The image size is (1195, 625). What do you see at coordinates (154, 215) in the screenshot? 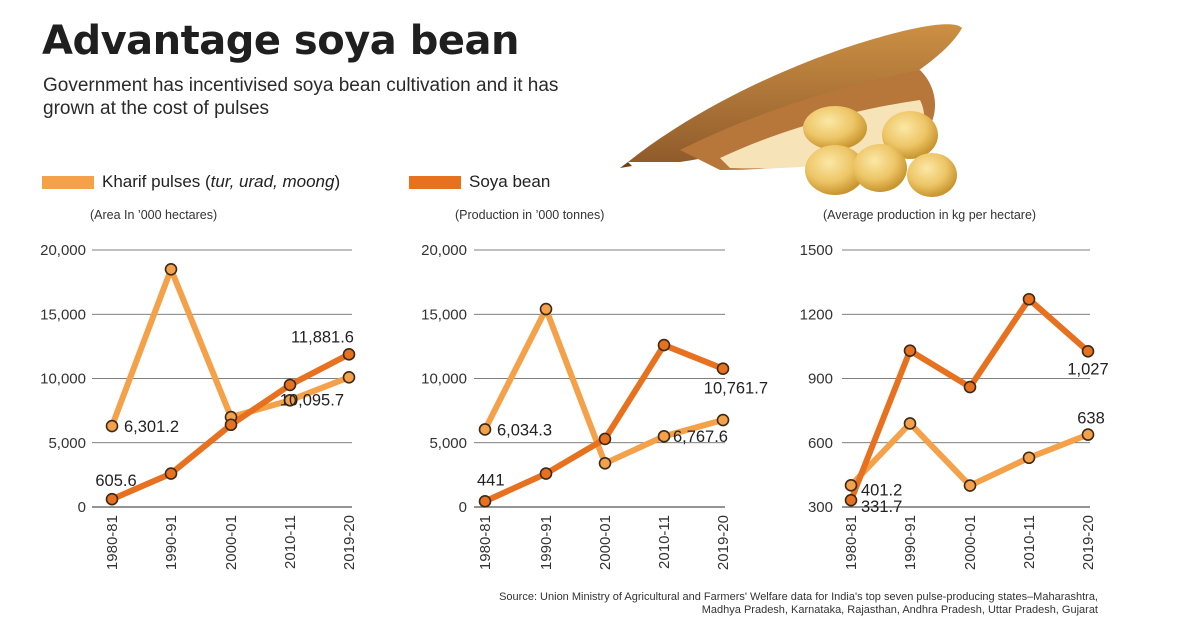
I see `unit-label-area: (Area In ’000 hectares)` at bounding box center [154, 215].